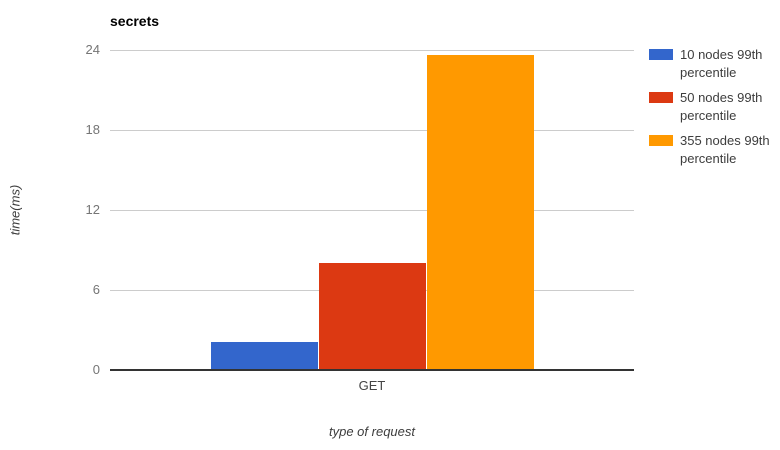  Describe the element at coordinates (480, 212) in the screenshot. I see `bar-355-nodes-99th-percentile` at that location.